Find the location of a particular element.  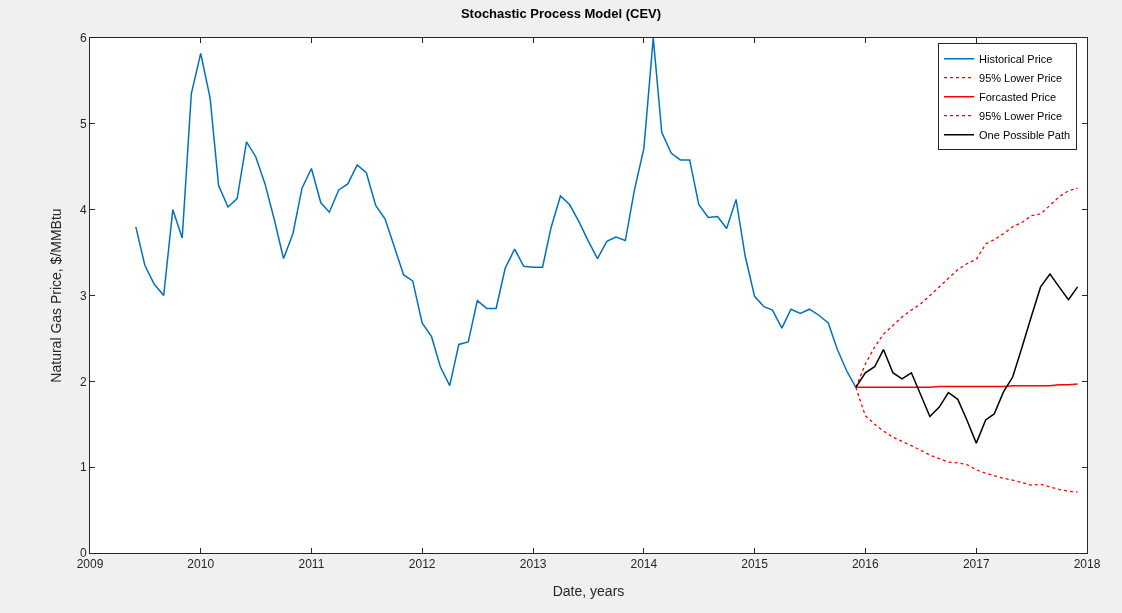

y-tick-label: 2 is located at coordinates (83, 381).